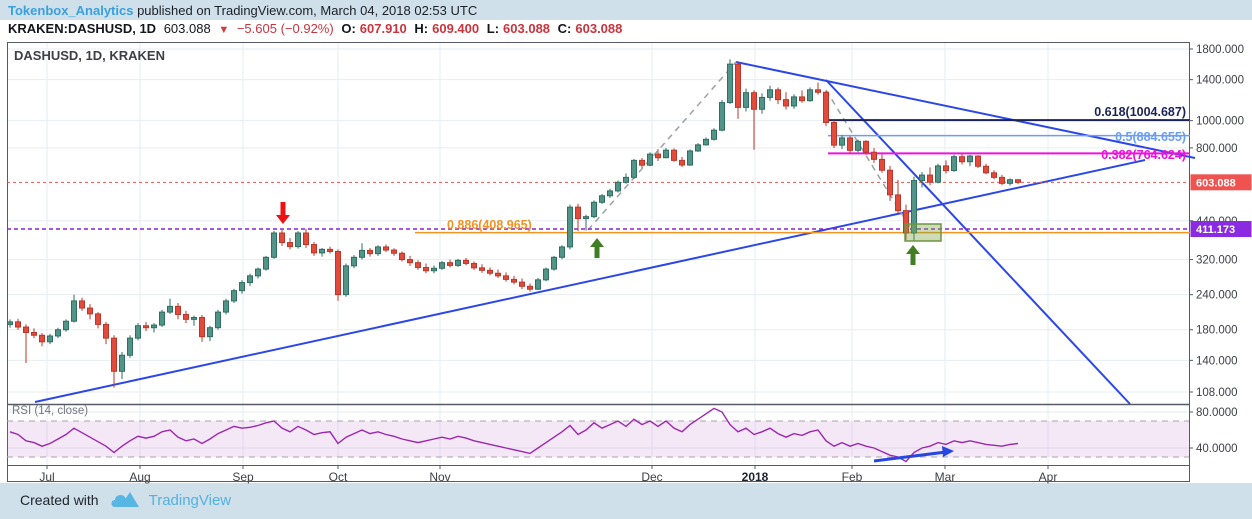 This screenshot has width=1252, height=519. Describe the element at coordinates (1217, 361) in the screenshot. I see `price-axis-label: 140.000` at that location.